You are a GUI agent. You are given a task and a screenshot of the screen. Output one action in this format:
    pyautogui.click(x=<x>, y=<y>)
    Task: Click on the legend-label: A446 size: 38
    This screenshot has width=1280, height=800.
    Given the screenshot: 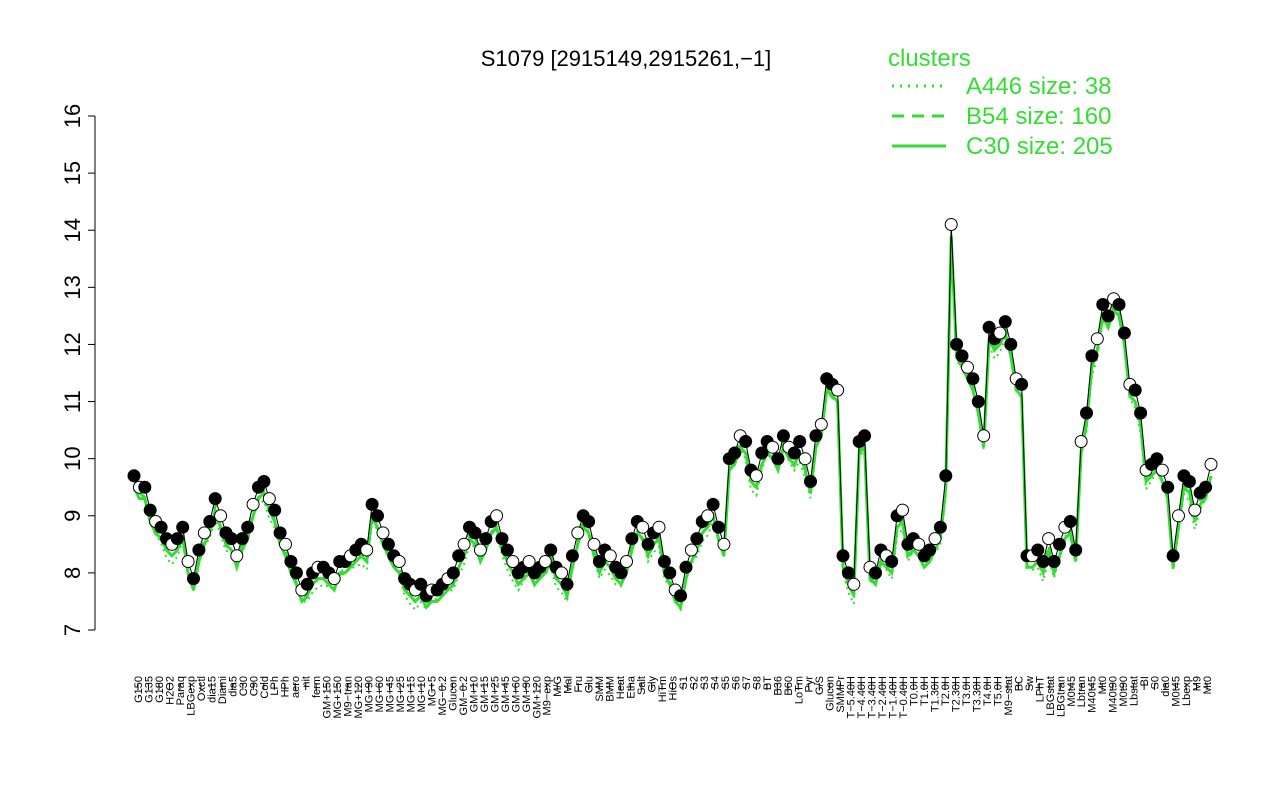 What is the action you would take?
    pyautogui.click(x=1038, y=86)
    